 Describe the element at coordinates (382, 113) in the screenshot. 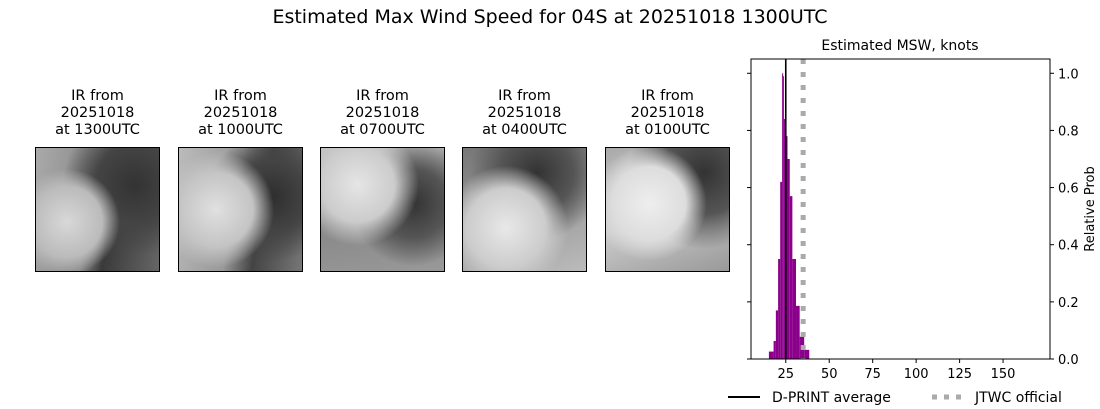

I see `ir-caption: IR from 20251018 at 0700UTC` at that location.